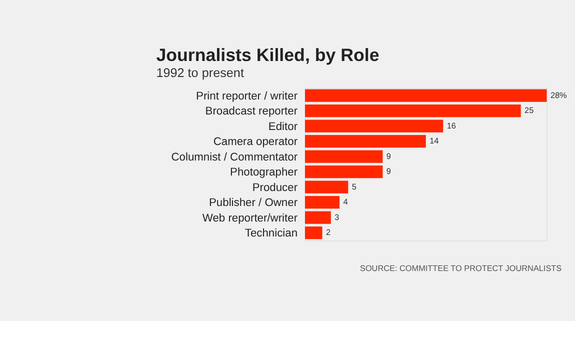  Describe the element at coordinates (234, 157) in the screenshot. I see `y-tick-label: Columnist / Commentator` at that location.